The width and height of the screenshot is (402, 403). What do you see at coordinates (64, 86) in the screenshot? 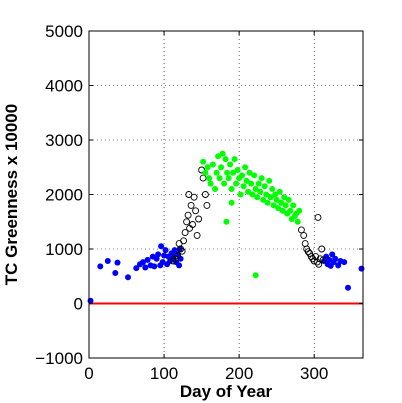
I see `y-tick-label: 4000` at bounding box center [64, 86].